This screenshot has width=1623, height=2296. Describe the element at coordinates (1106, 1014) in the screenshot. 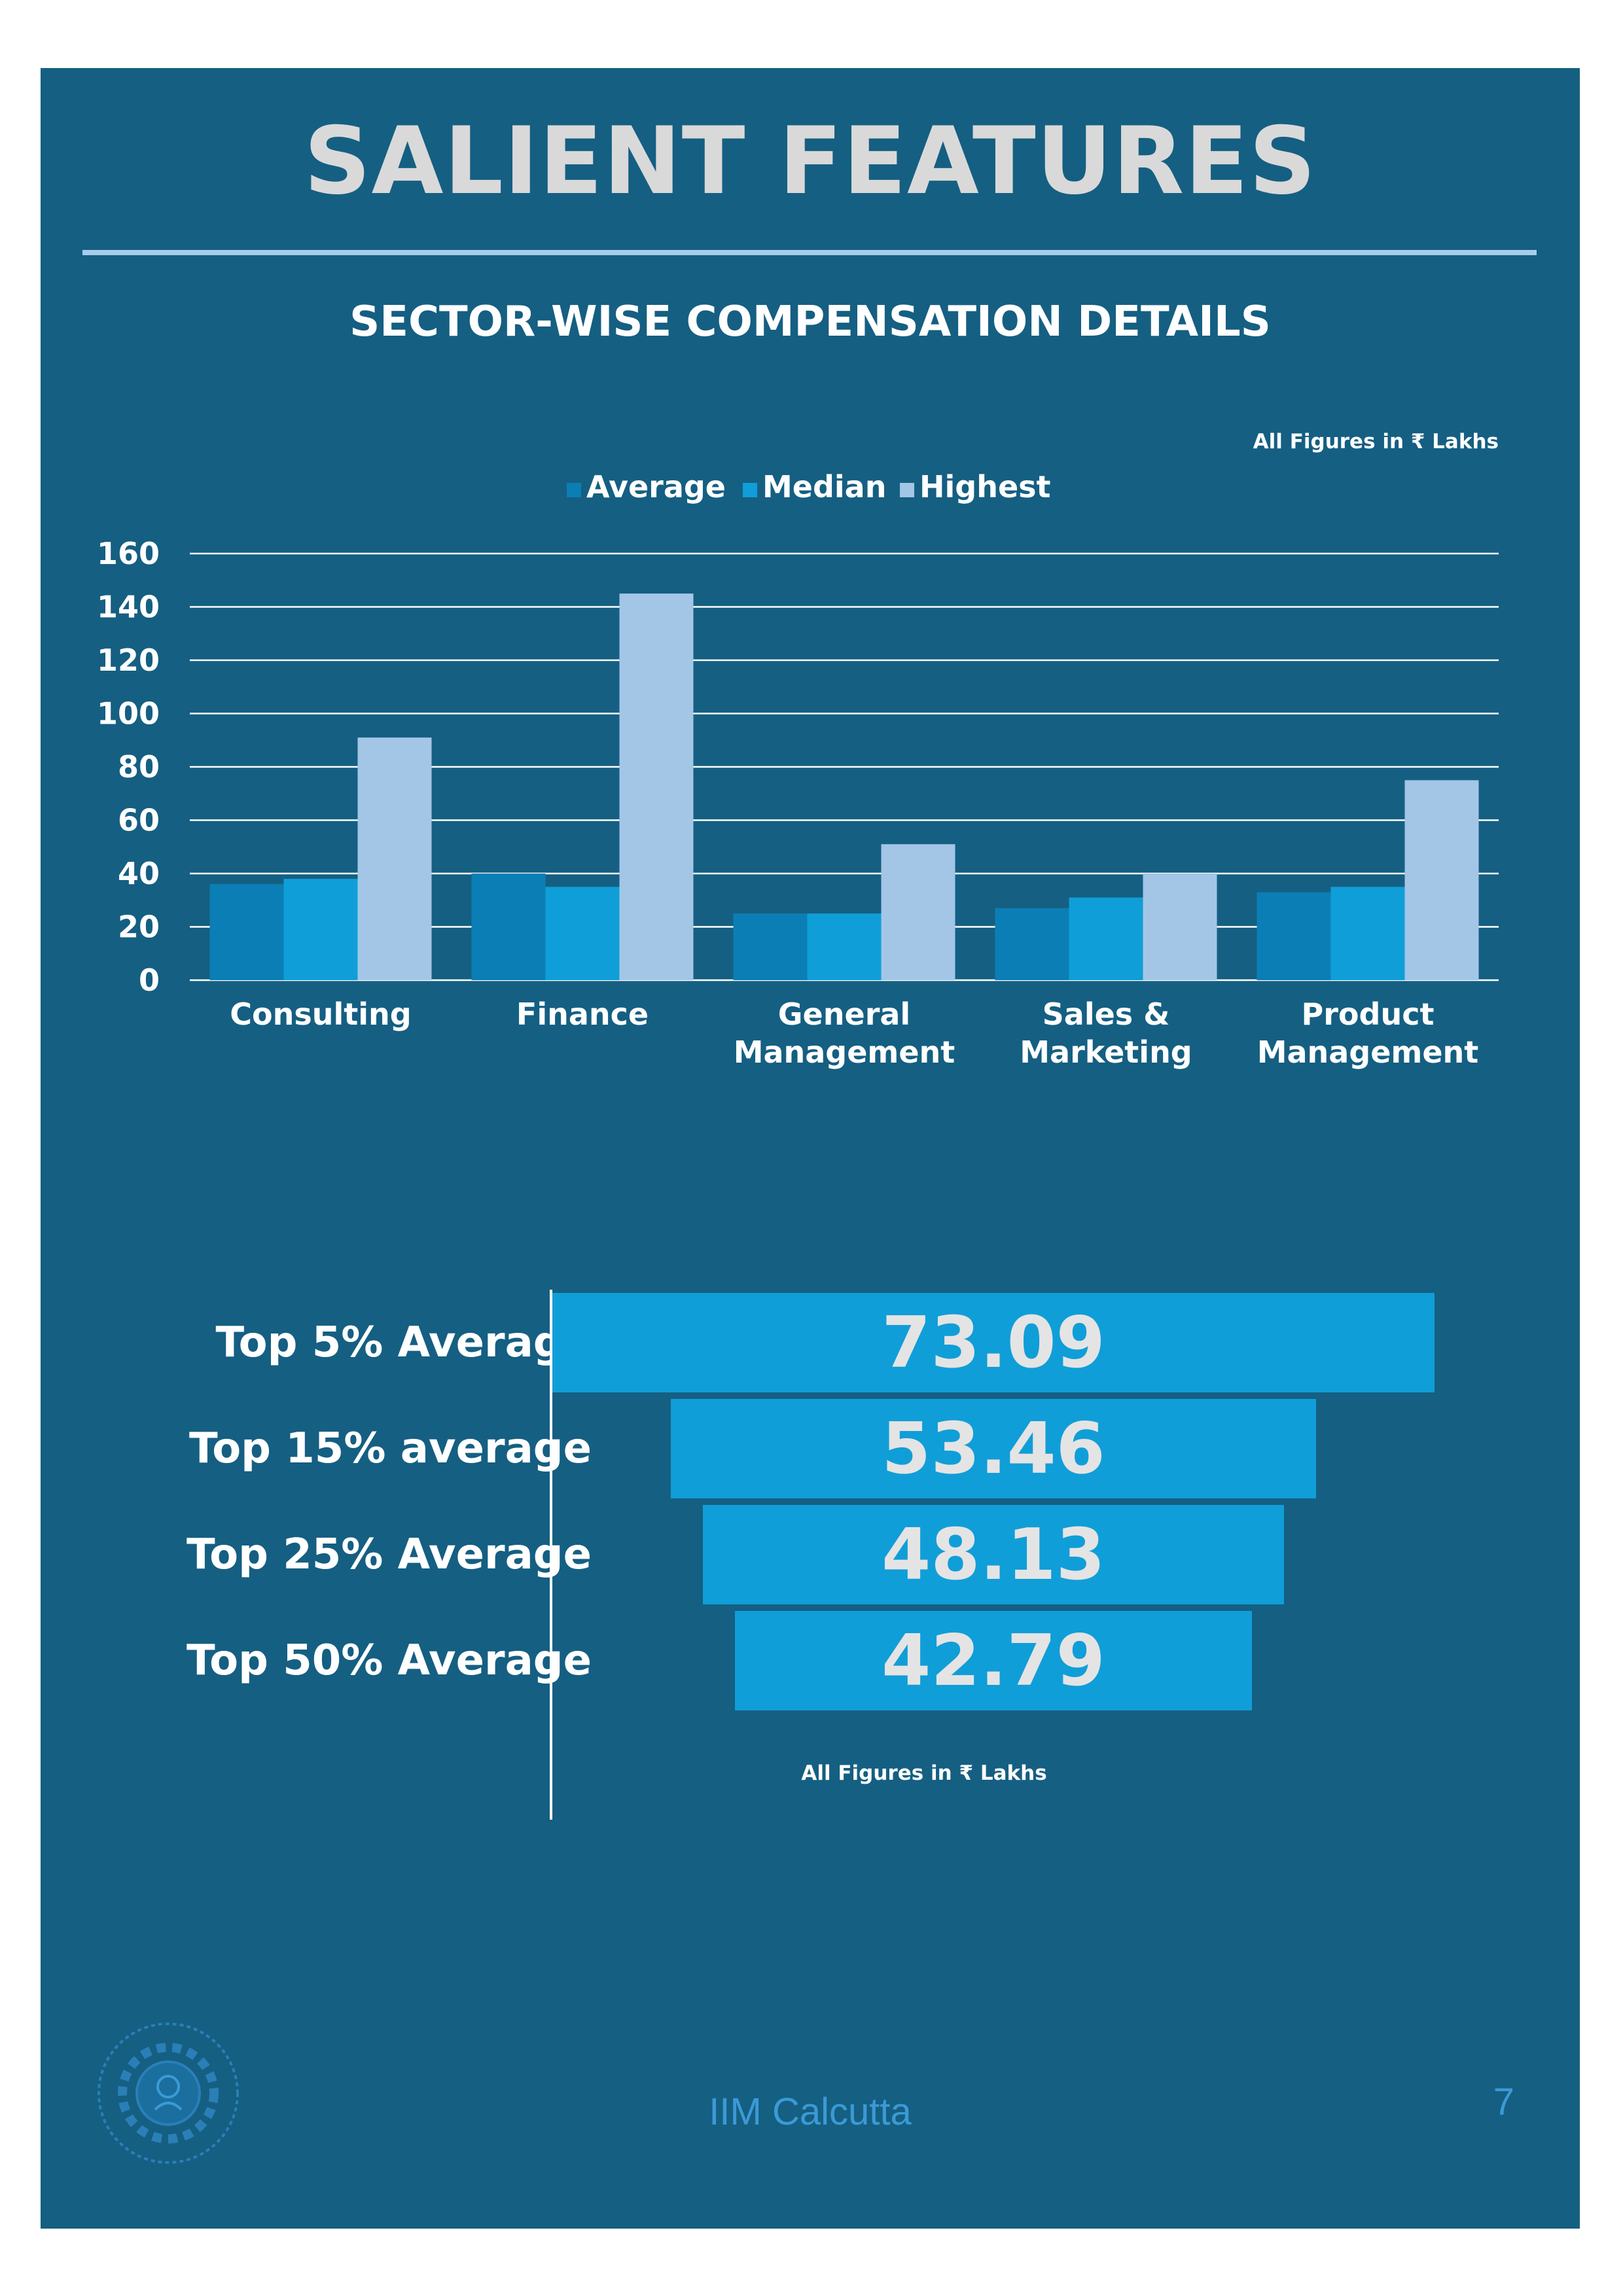

I see `x-category-label: Sales &` at that location.